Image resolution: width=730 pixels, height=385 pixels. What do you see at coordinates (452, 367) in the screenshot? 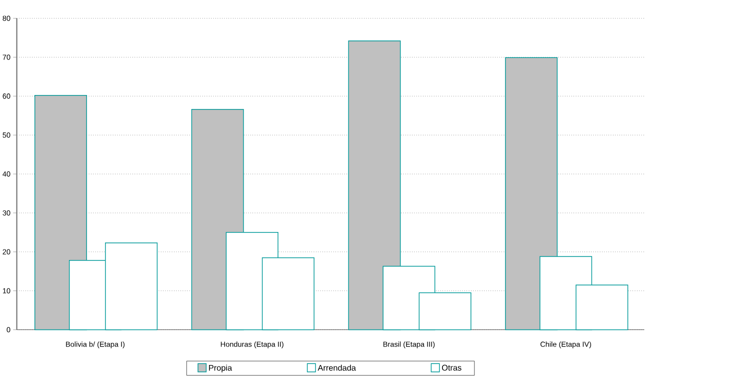
I see `legend-label: Otras` at bounding box center [452, 367].